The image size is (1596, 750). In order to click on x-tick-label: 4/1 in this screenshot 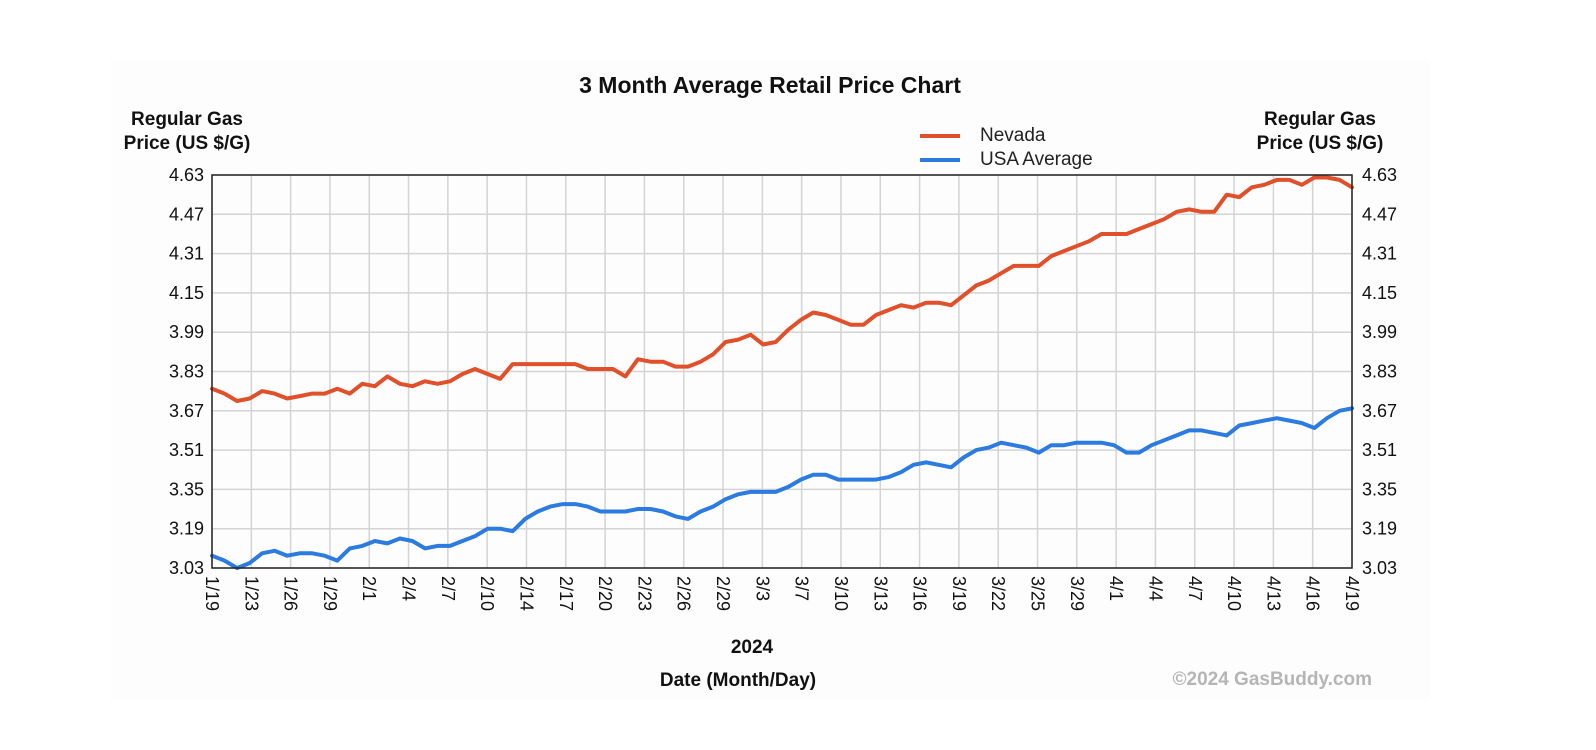, I will do `click(1116, 588)`.